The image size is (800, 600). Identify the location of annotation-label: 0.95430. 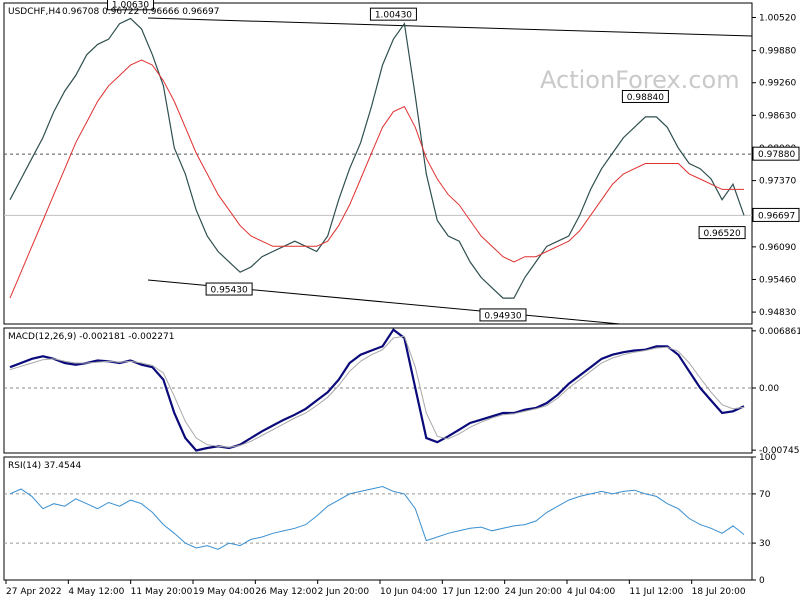
(228, 291).